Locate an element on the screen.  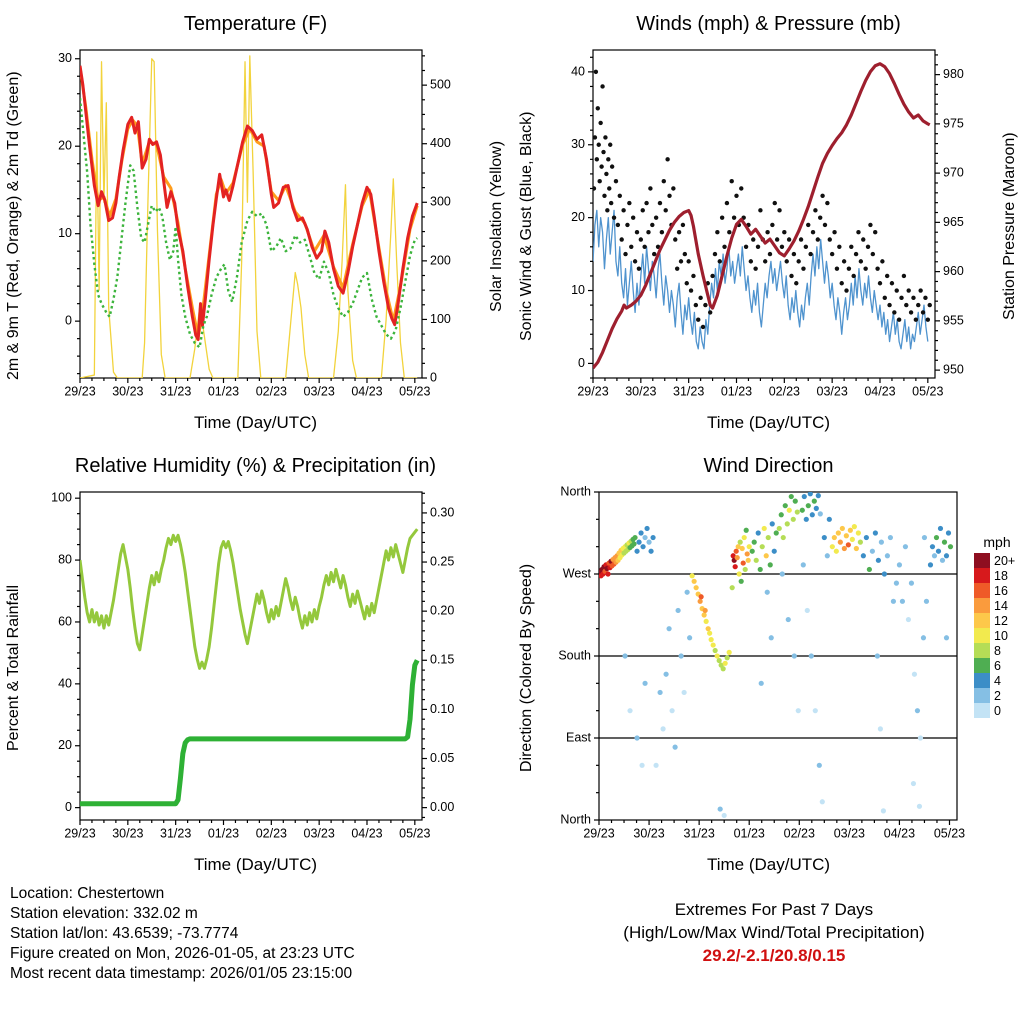
wind-speed-legend-items: 20+ 18 16 14 12 10 8 6 4 2 0 is located at coordinates (997, 635).